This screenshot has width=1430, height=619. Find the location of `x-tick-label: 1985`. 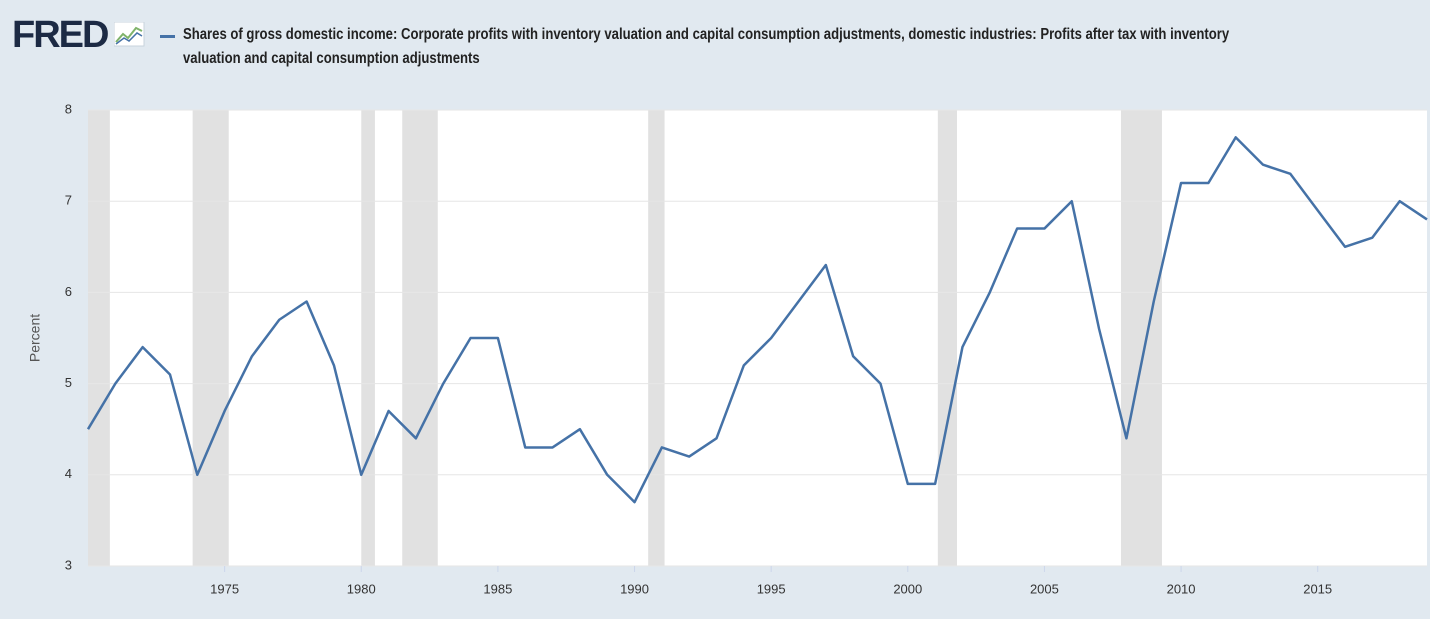

x-tick-label: 1985 is located at coordinates (497, 588).